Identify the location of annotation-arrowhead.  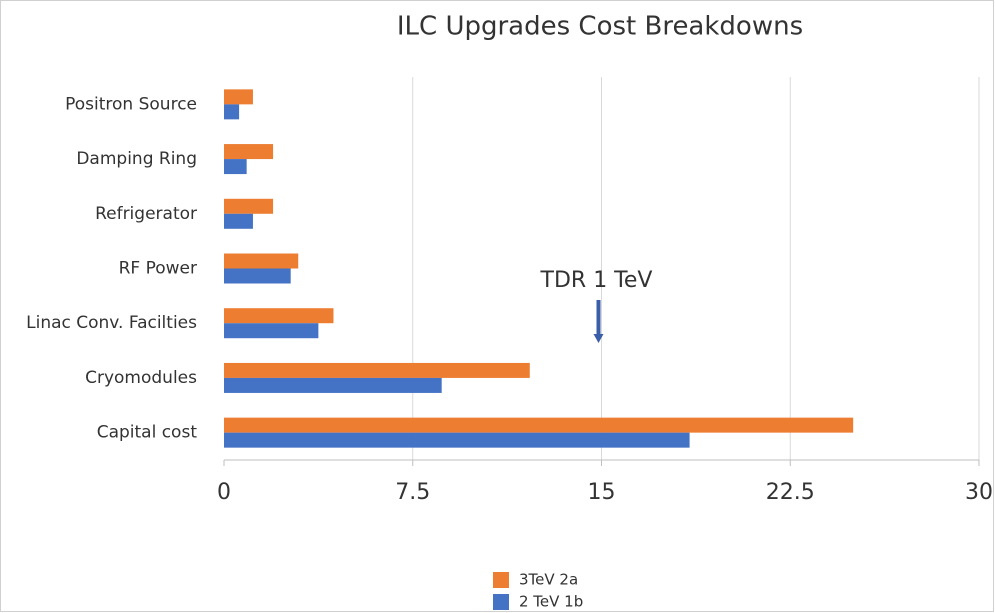
(598, 338).